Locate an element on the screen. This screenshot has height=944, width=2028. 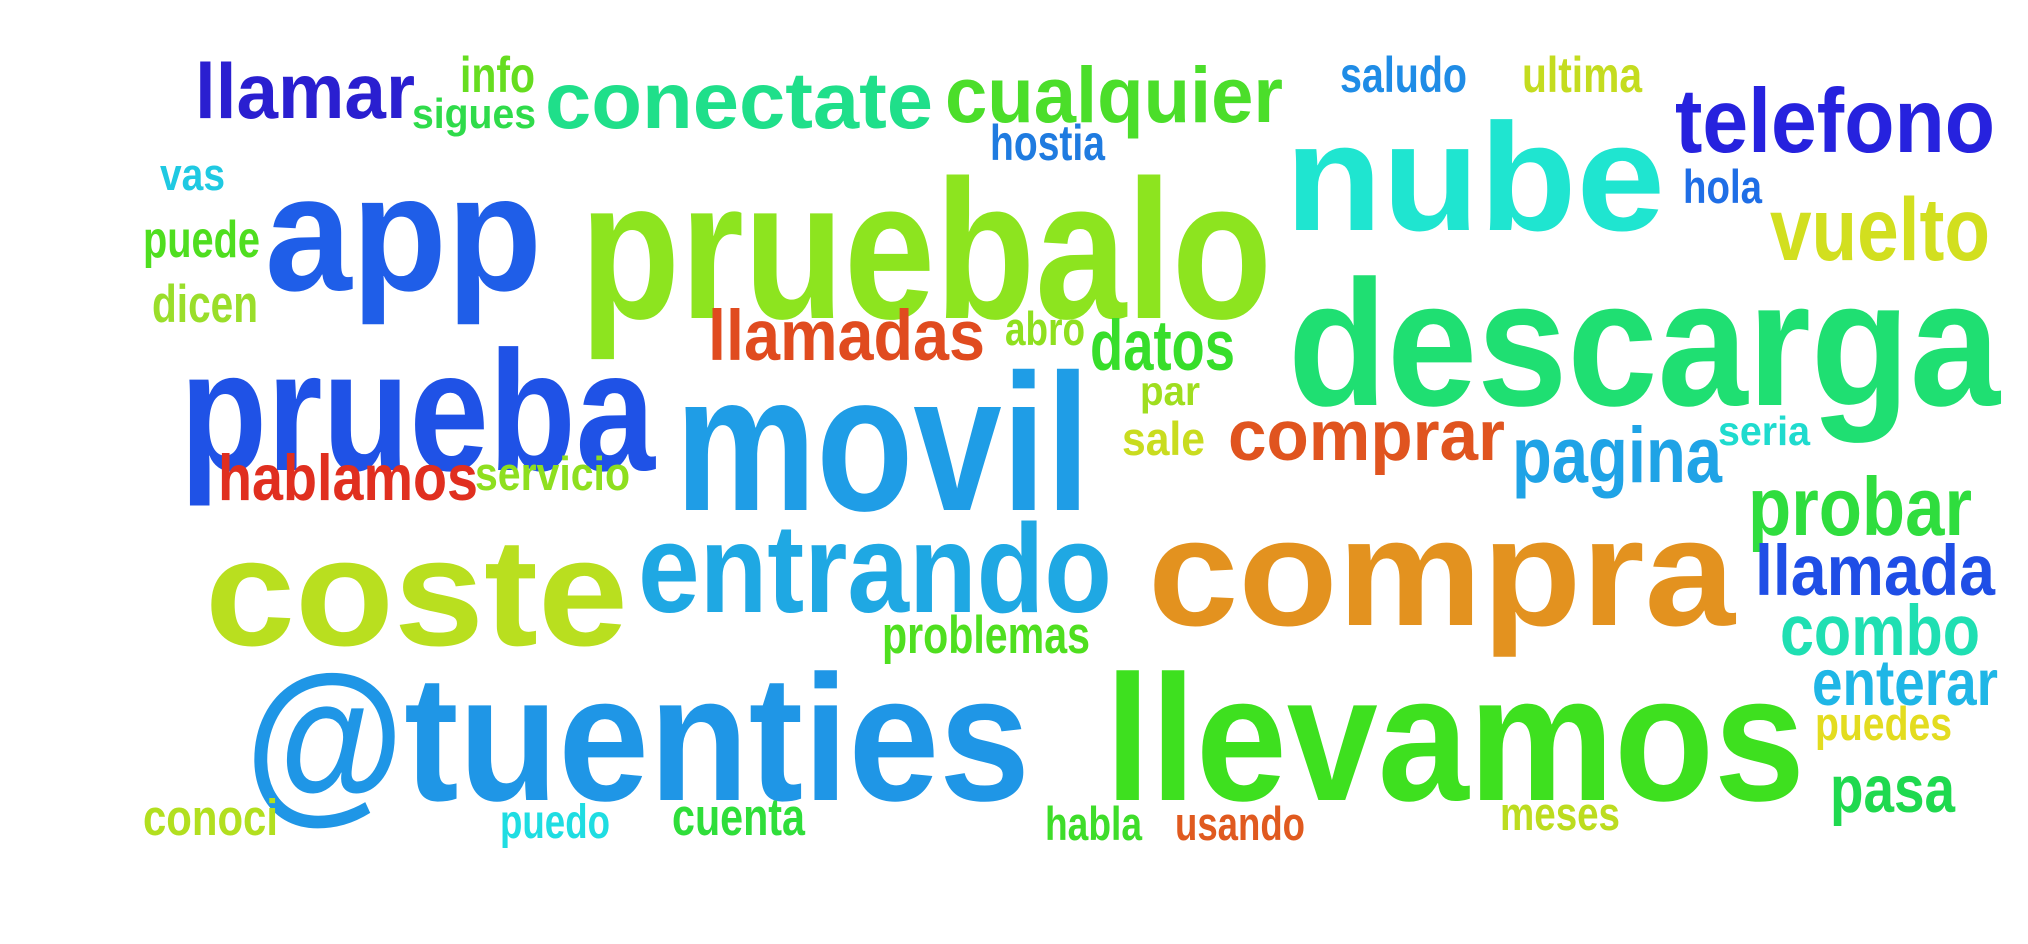
word-app: app is located at coordinates (403, 233).